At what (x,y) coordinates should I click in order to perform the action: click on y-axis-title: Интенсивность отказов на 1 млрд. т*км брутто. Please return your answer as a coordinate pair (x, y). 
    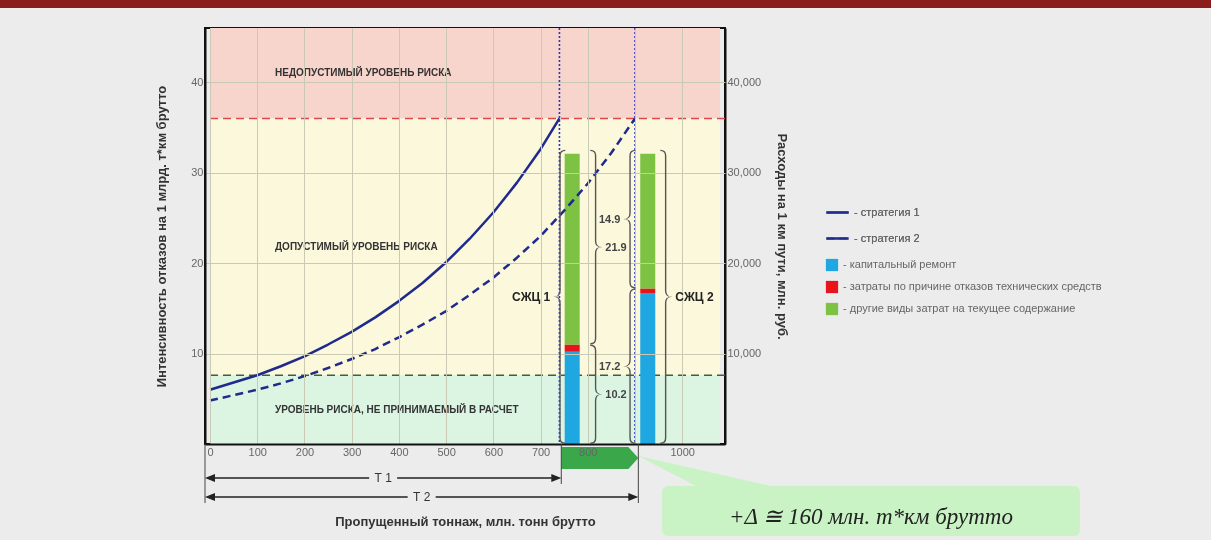
    Looking at the image, I should click on (162, 236).